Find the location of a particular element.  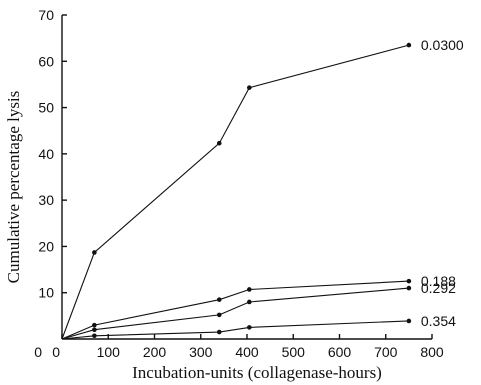

y-axis-ticks: 10 20 30 40 50 60 70 0 is located at coordinates (50, 183).